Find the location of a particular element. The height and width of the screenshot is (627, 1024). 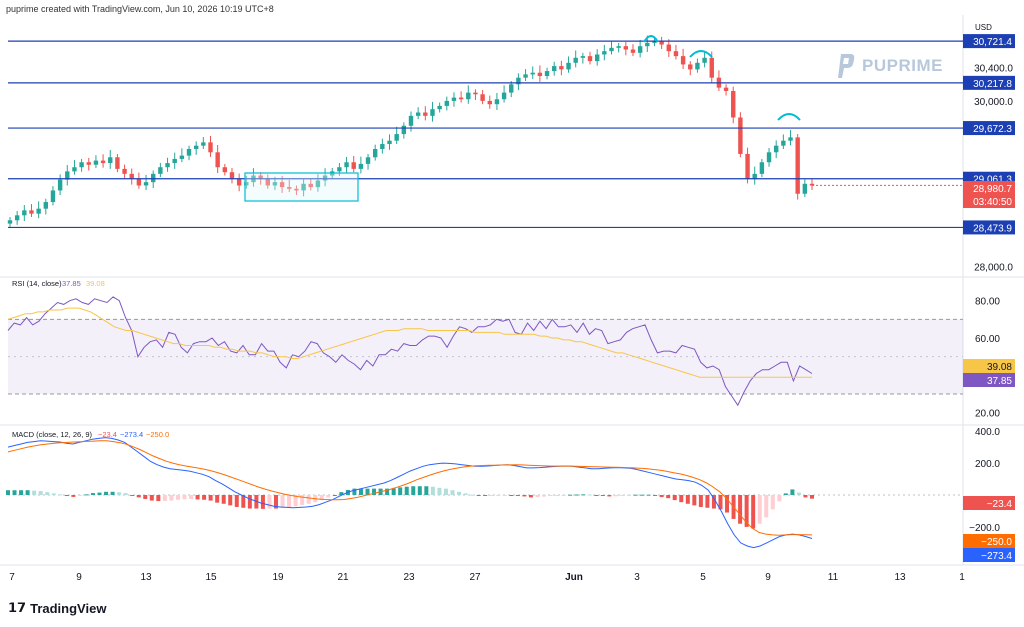

level-badge: 28,473.9 is located at coordinates (992, 228).